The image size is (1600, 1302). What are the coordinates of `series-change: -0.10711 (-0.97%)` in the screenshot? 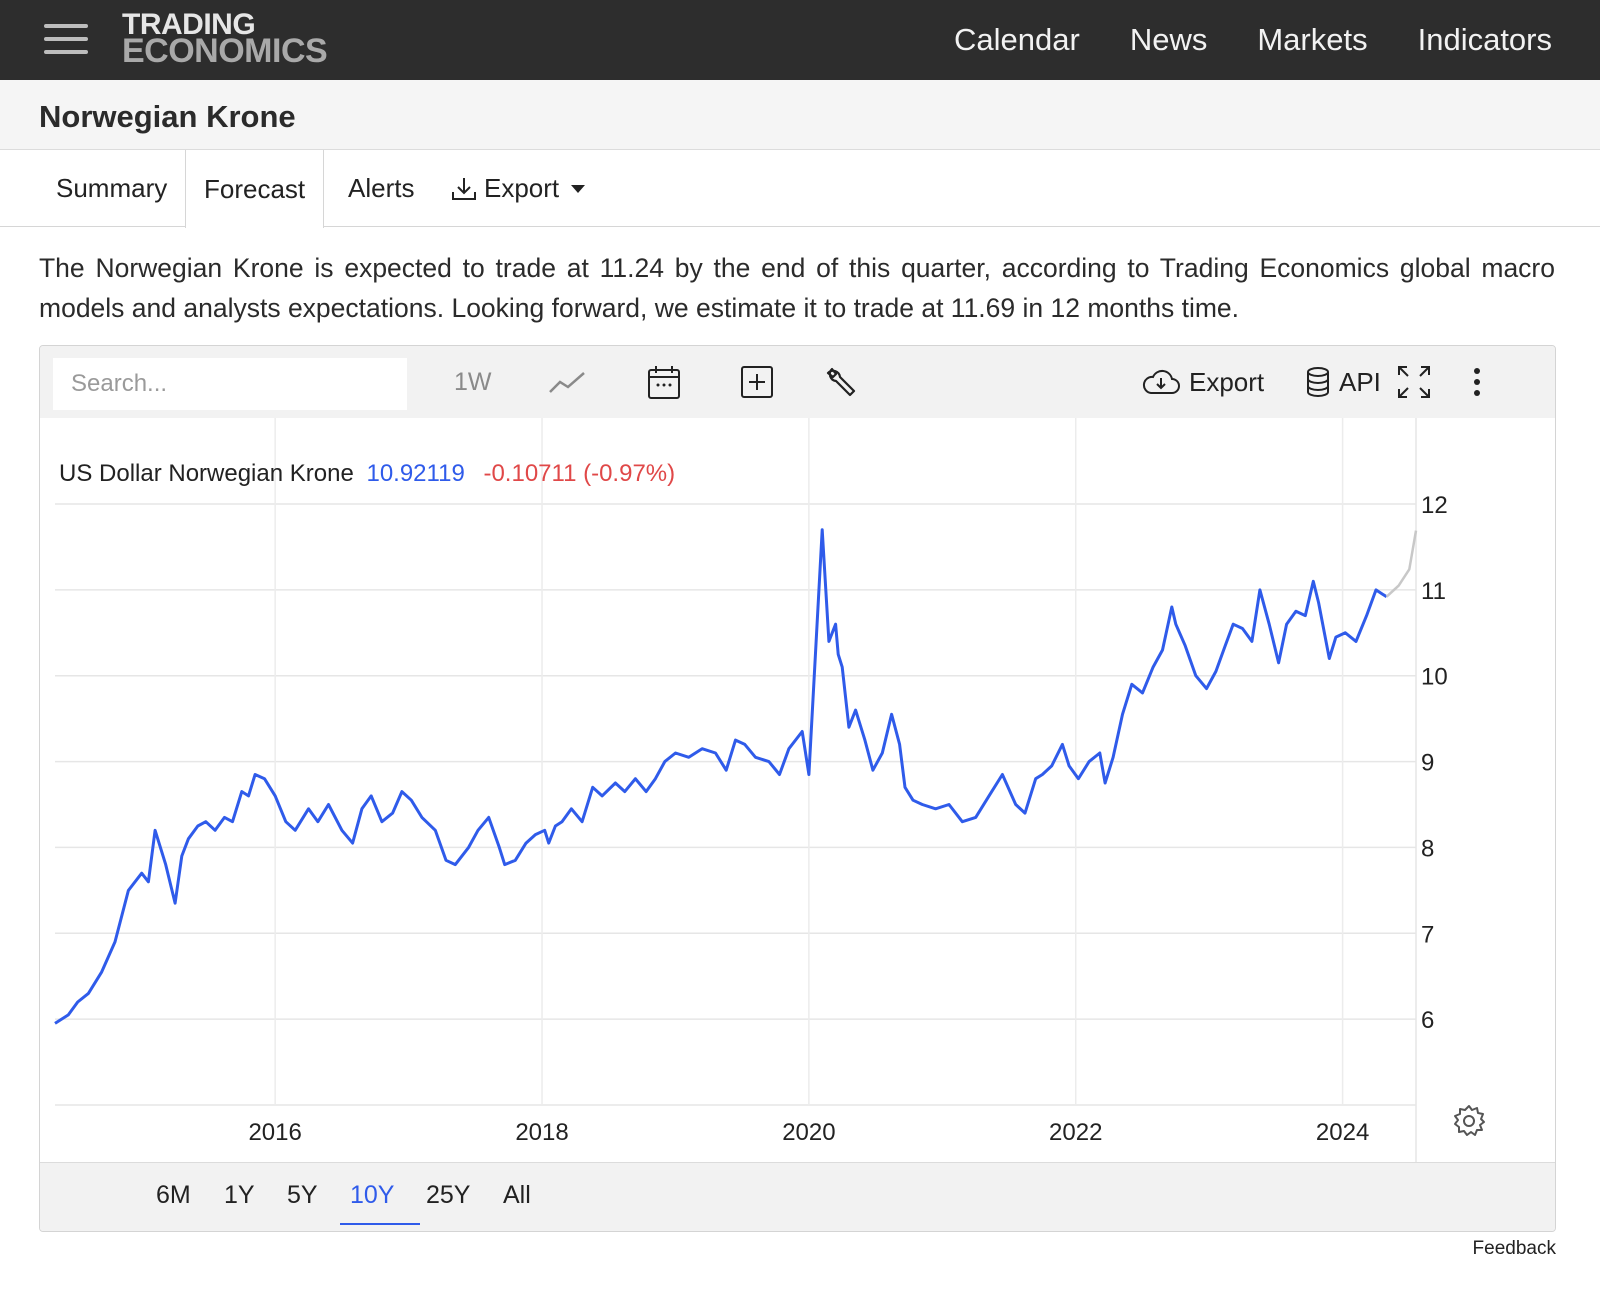 It's located at (579, 473).